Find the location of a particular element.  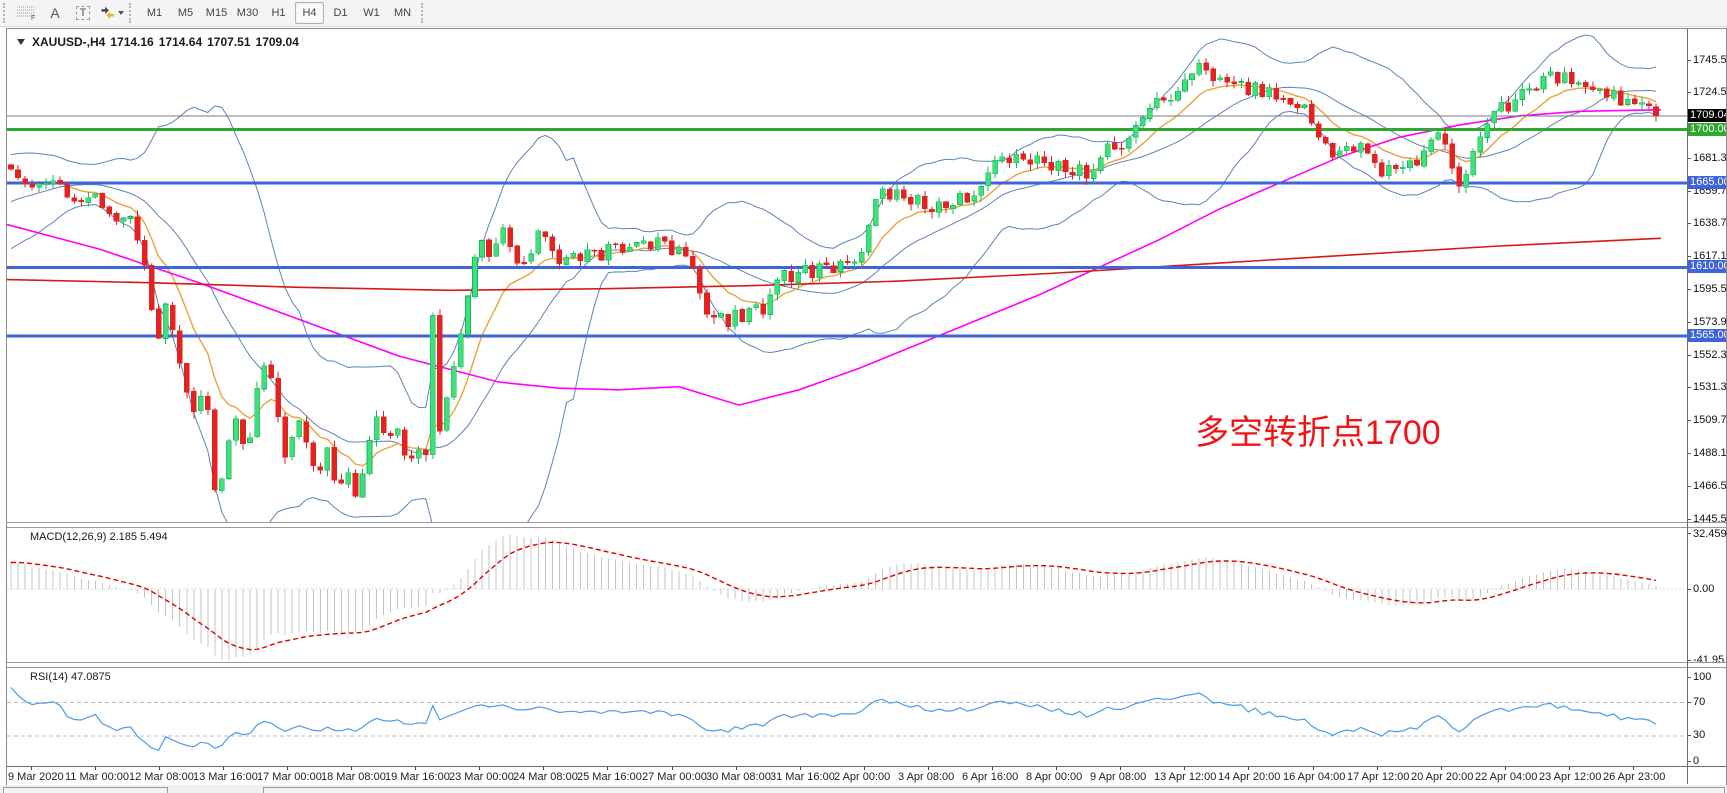

price-tick-label: 1681.30 is located at coordinates (1709, 158).